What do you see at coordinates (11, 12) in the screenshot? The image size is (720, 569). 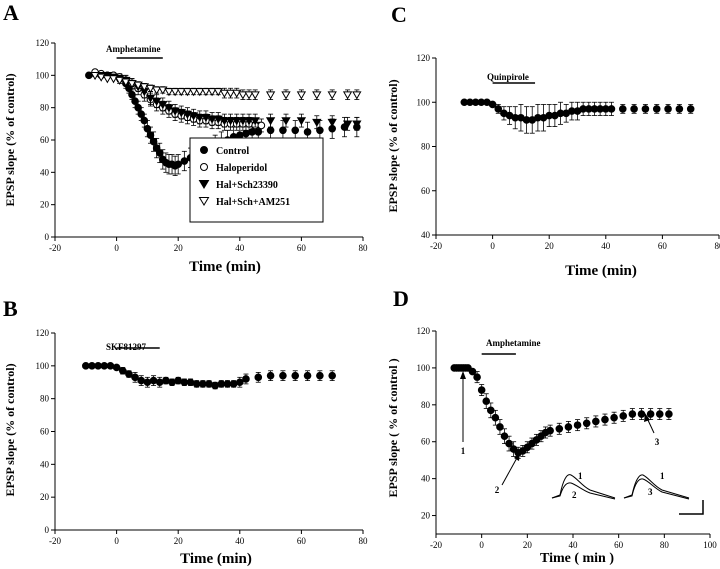 I see `panel-a-letter: A` at bounding box center [11, 12].